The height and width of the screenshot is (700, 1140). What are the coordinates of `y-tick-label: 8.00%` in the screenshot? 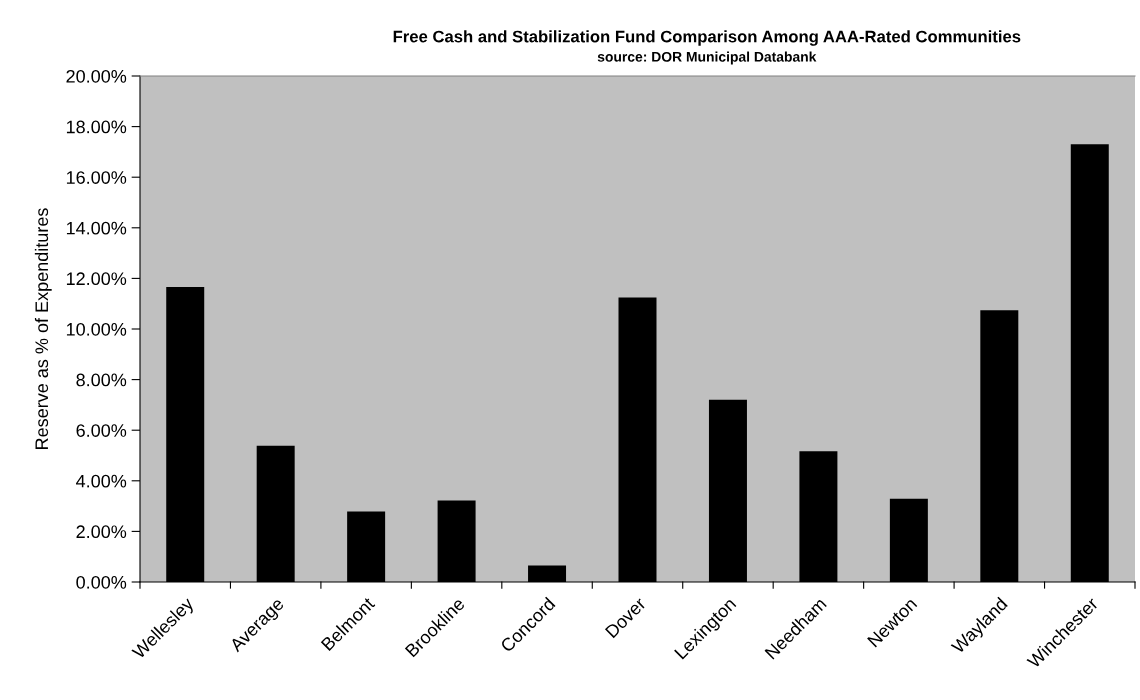 It's located at (101, 380).